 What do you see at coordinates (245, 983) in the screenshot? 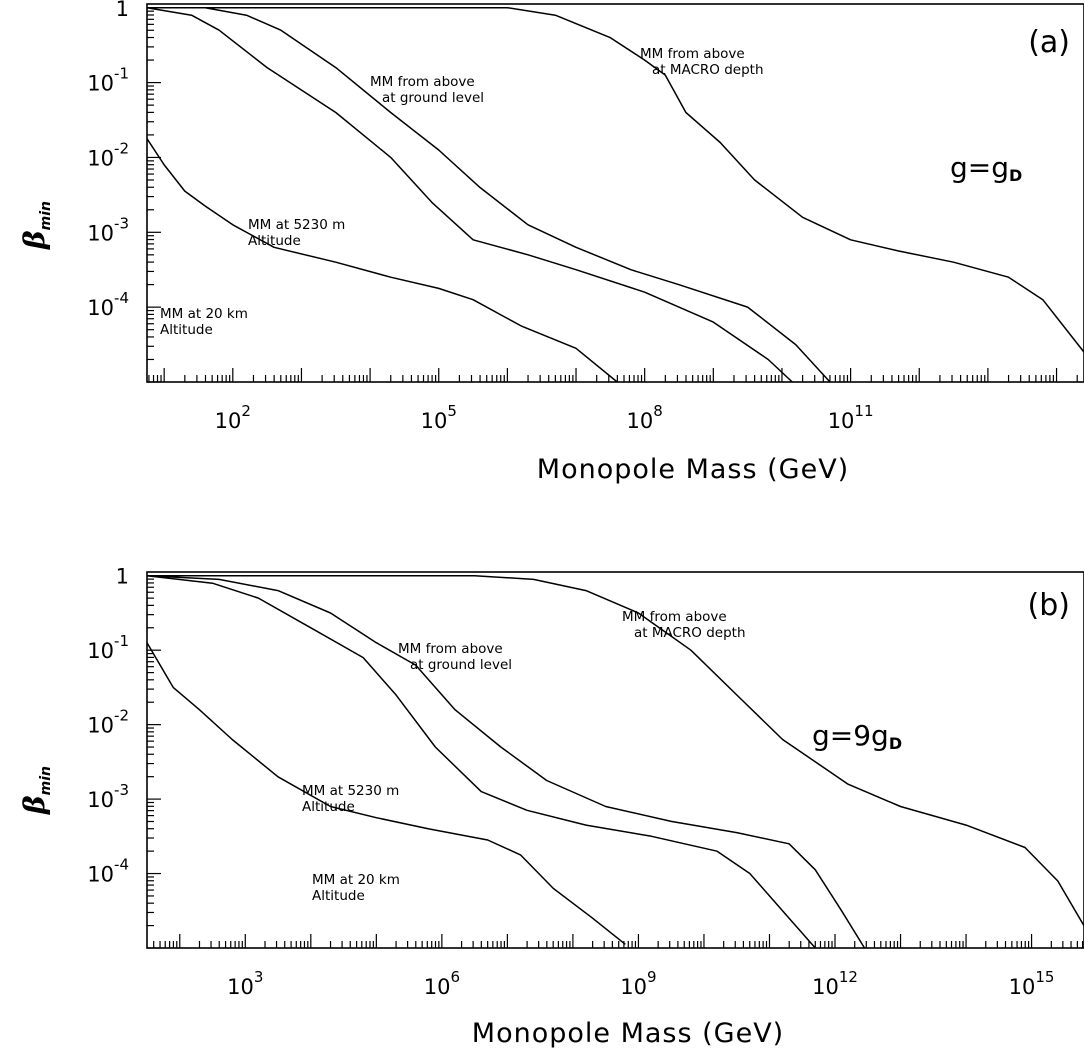
I see `x-tick-label: 10³` at bounding box center [245, 983].